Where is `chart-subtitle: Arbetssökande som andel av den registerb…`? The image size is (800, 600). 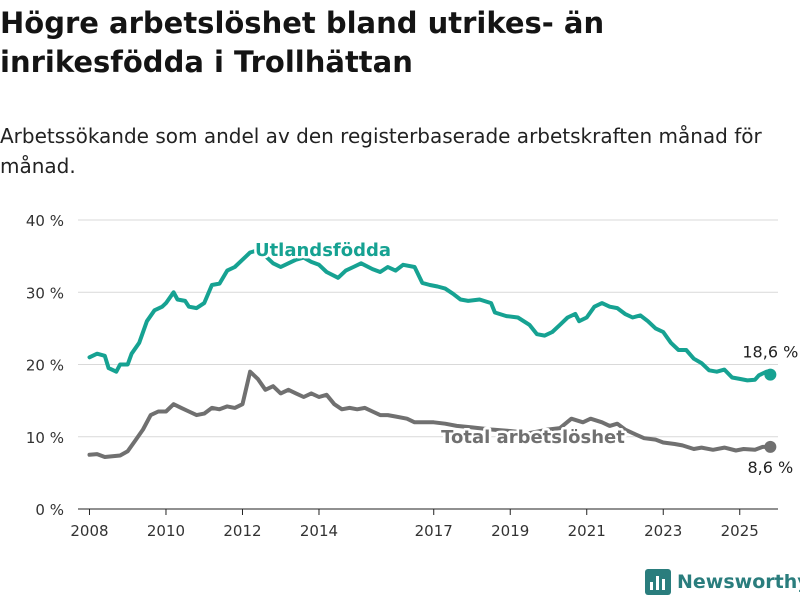
chart-subtitle: Arbetssökande som andel av den registerb… is located at coordinates (381, 151).